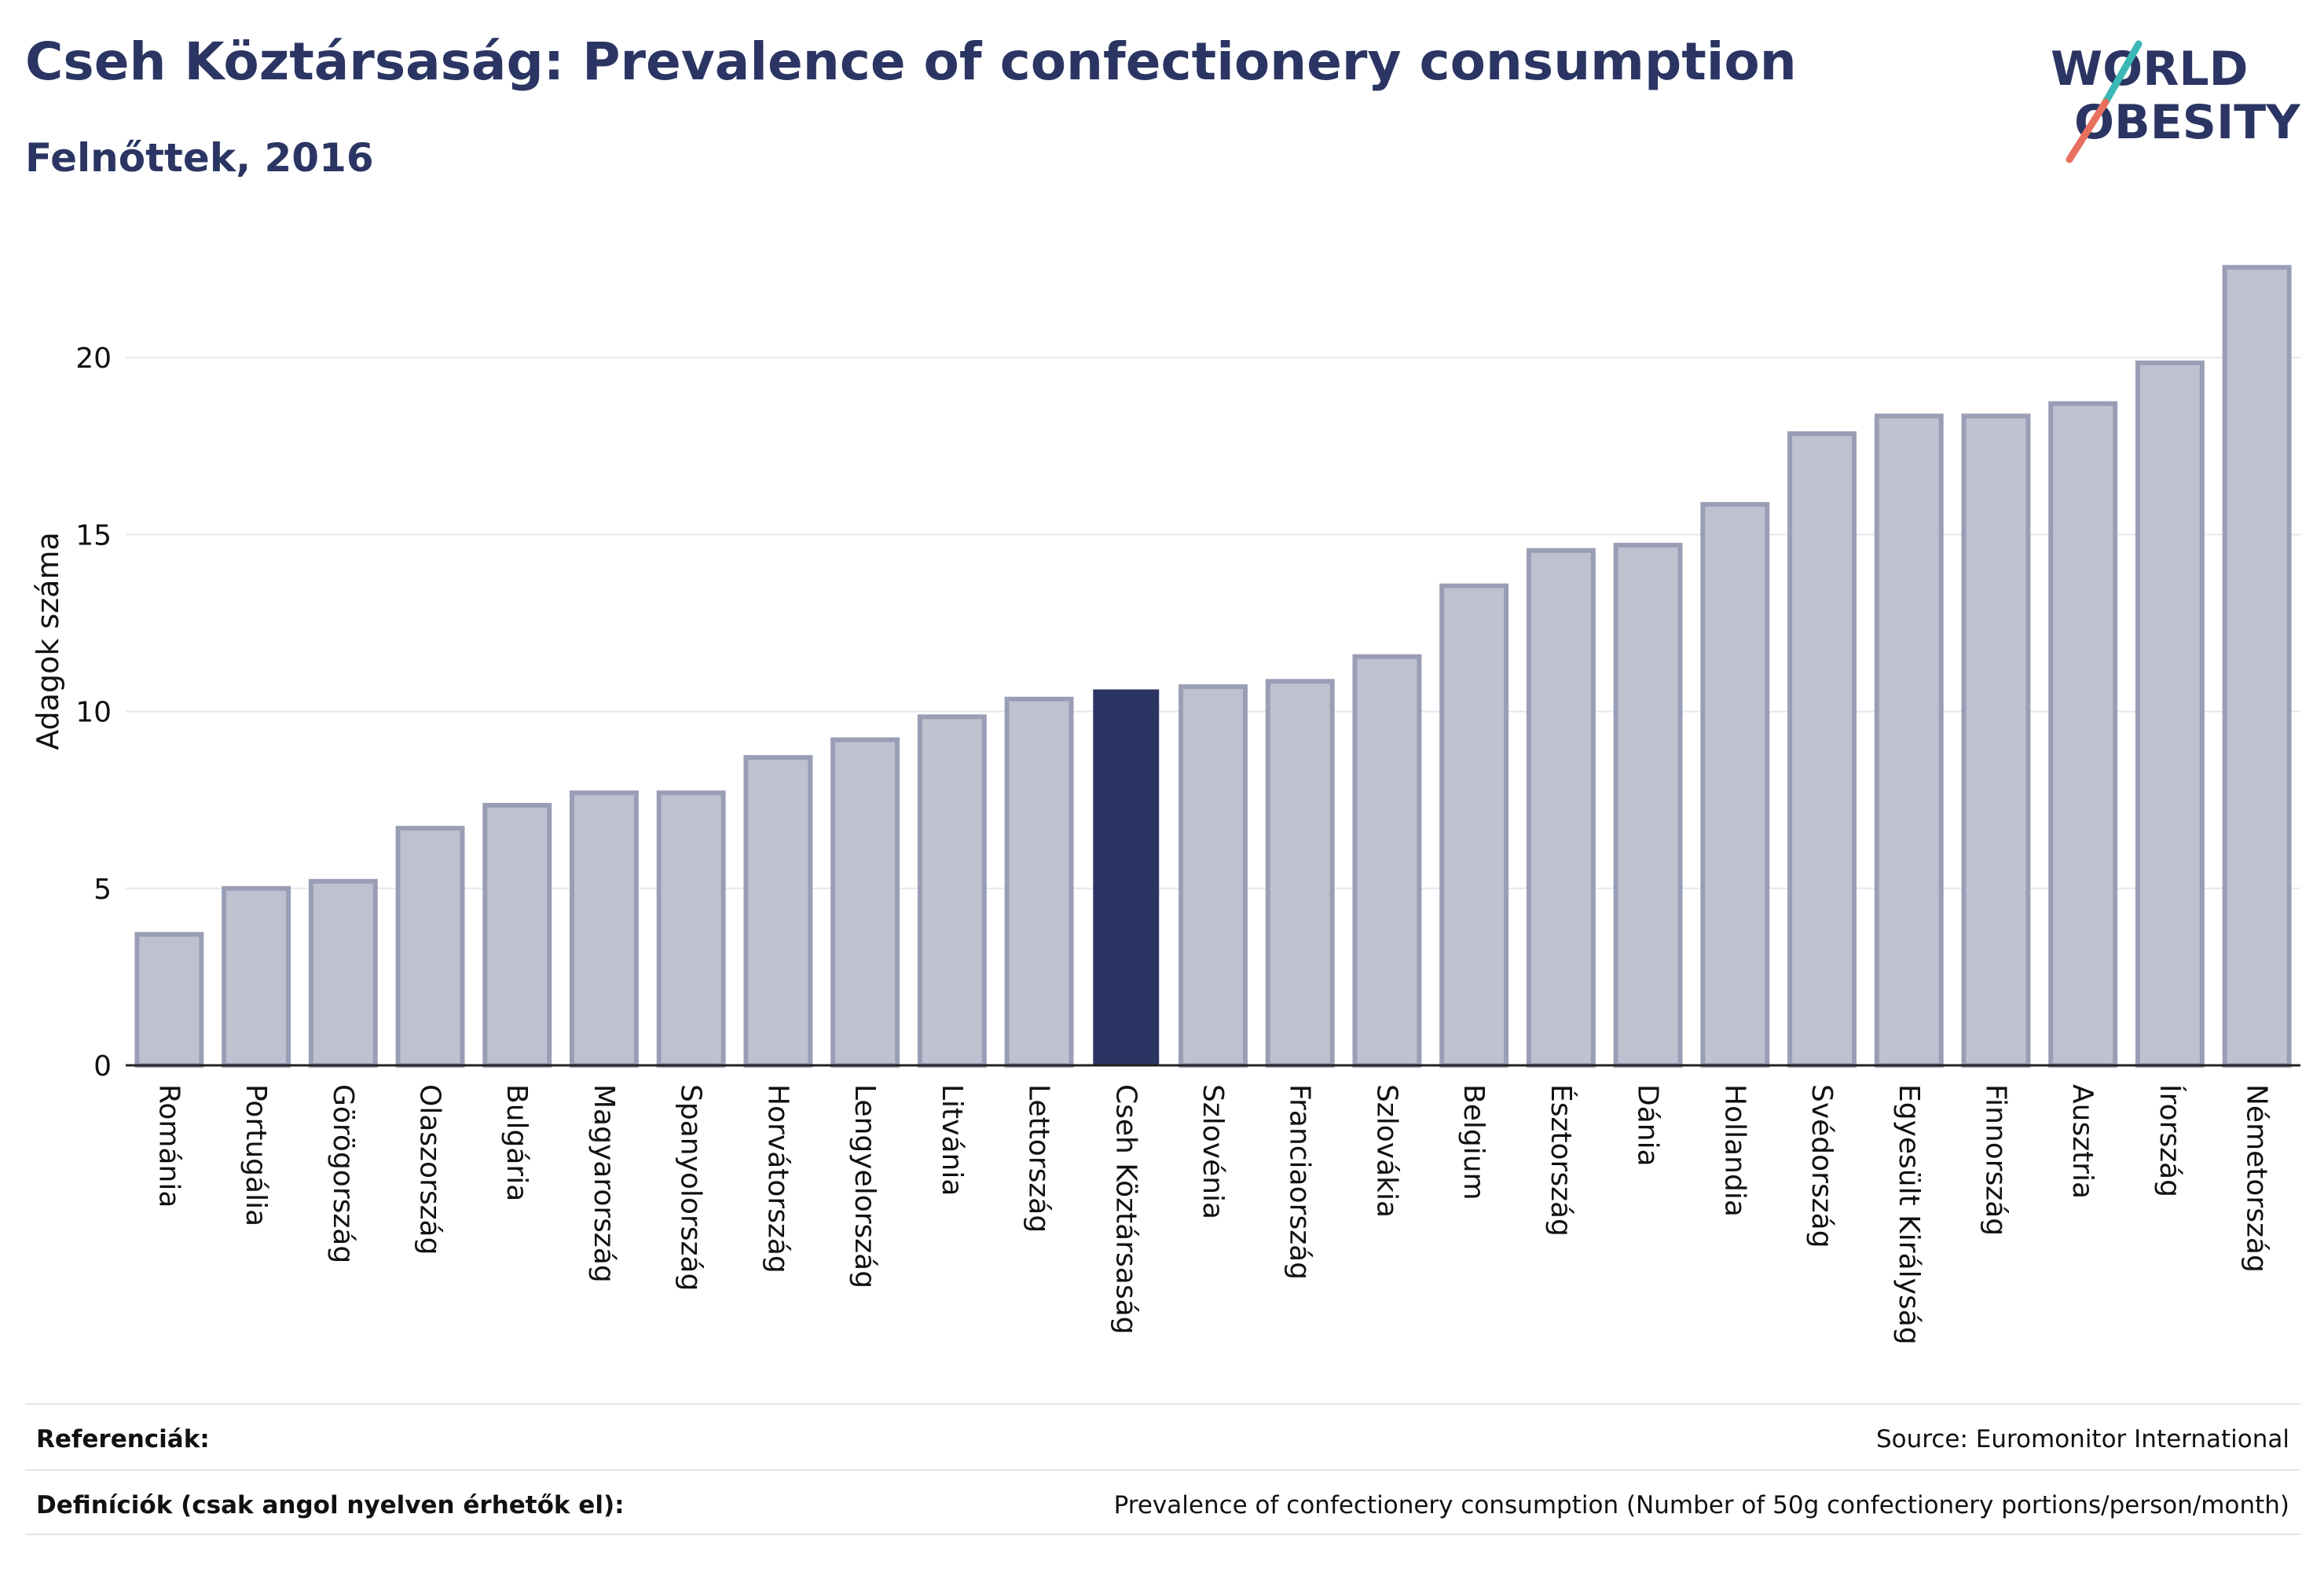 The width and height of the screenshot is (2324, 1576). Describe the element at coordinates (93, 359) in the screenshot. I see `y-tick-label: 20` at that location.